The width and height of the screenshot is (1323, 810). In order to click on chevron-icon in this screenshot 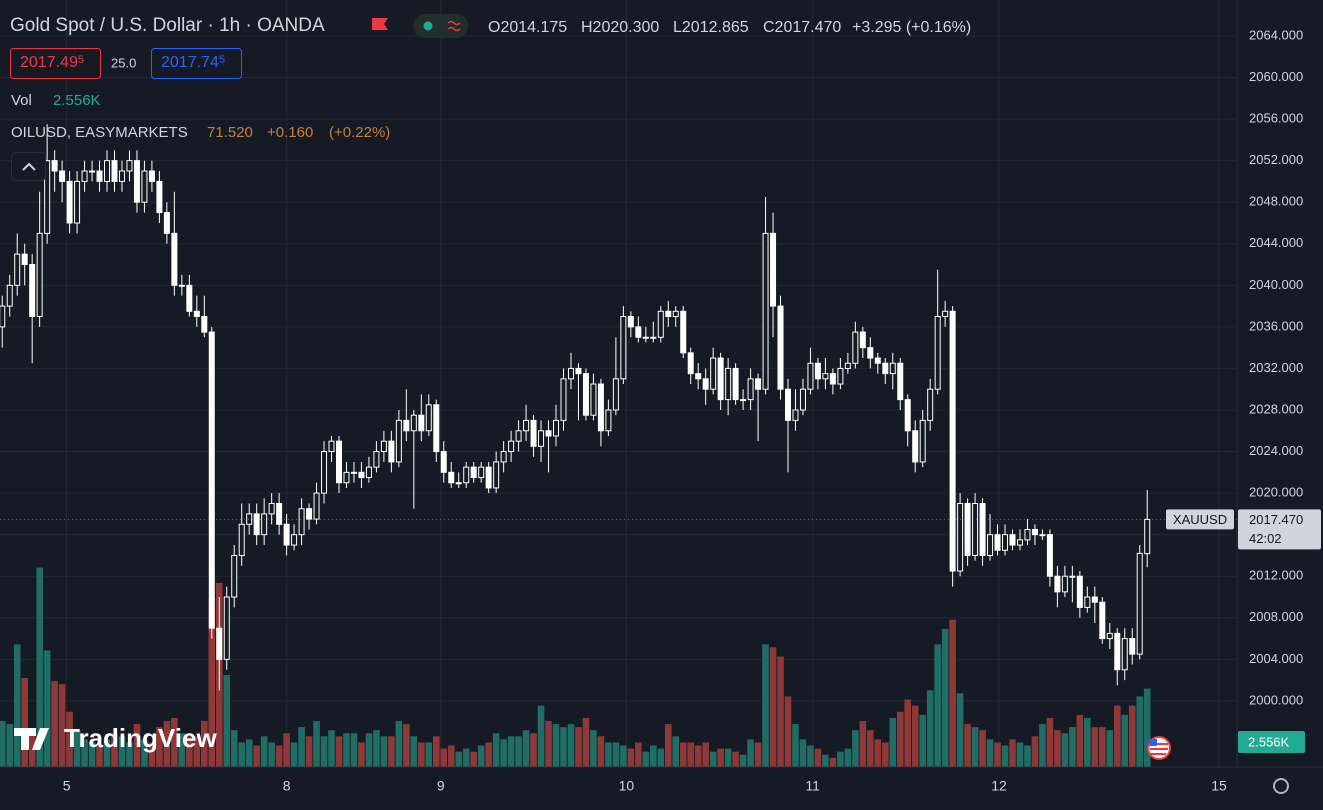, I will do `click(29, 166)`.